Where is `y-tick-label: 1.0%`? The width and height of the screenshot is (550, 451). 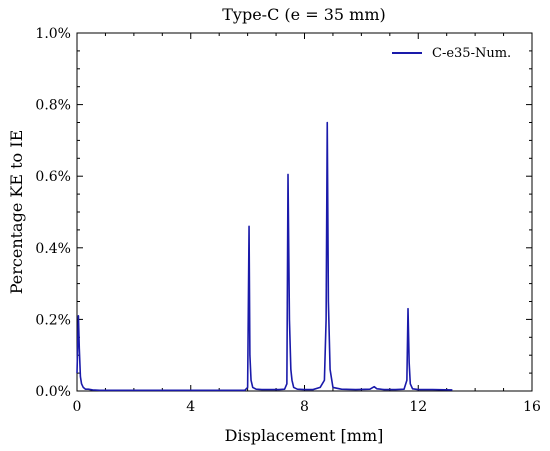 y-tick-label: 1.0% is located at coordinates (53, 34).